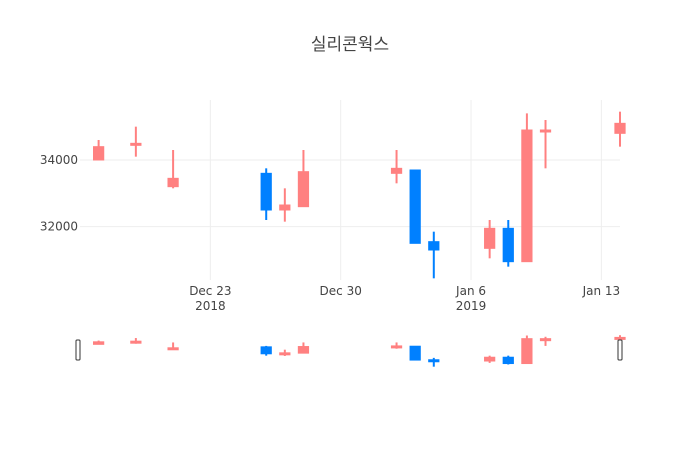 The height and width of the screenshot is (450, 700). I want to click on range-slider-bg, so click(350, 350).